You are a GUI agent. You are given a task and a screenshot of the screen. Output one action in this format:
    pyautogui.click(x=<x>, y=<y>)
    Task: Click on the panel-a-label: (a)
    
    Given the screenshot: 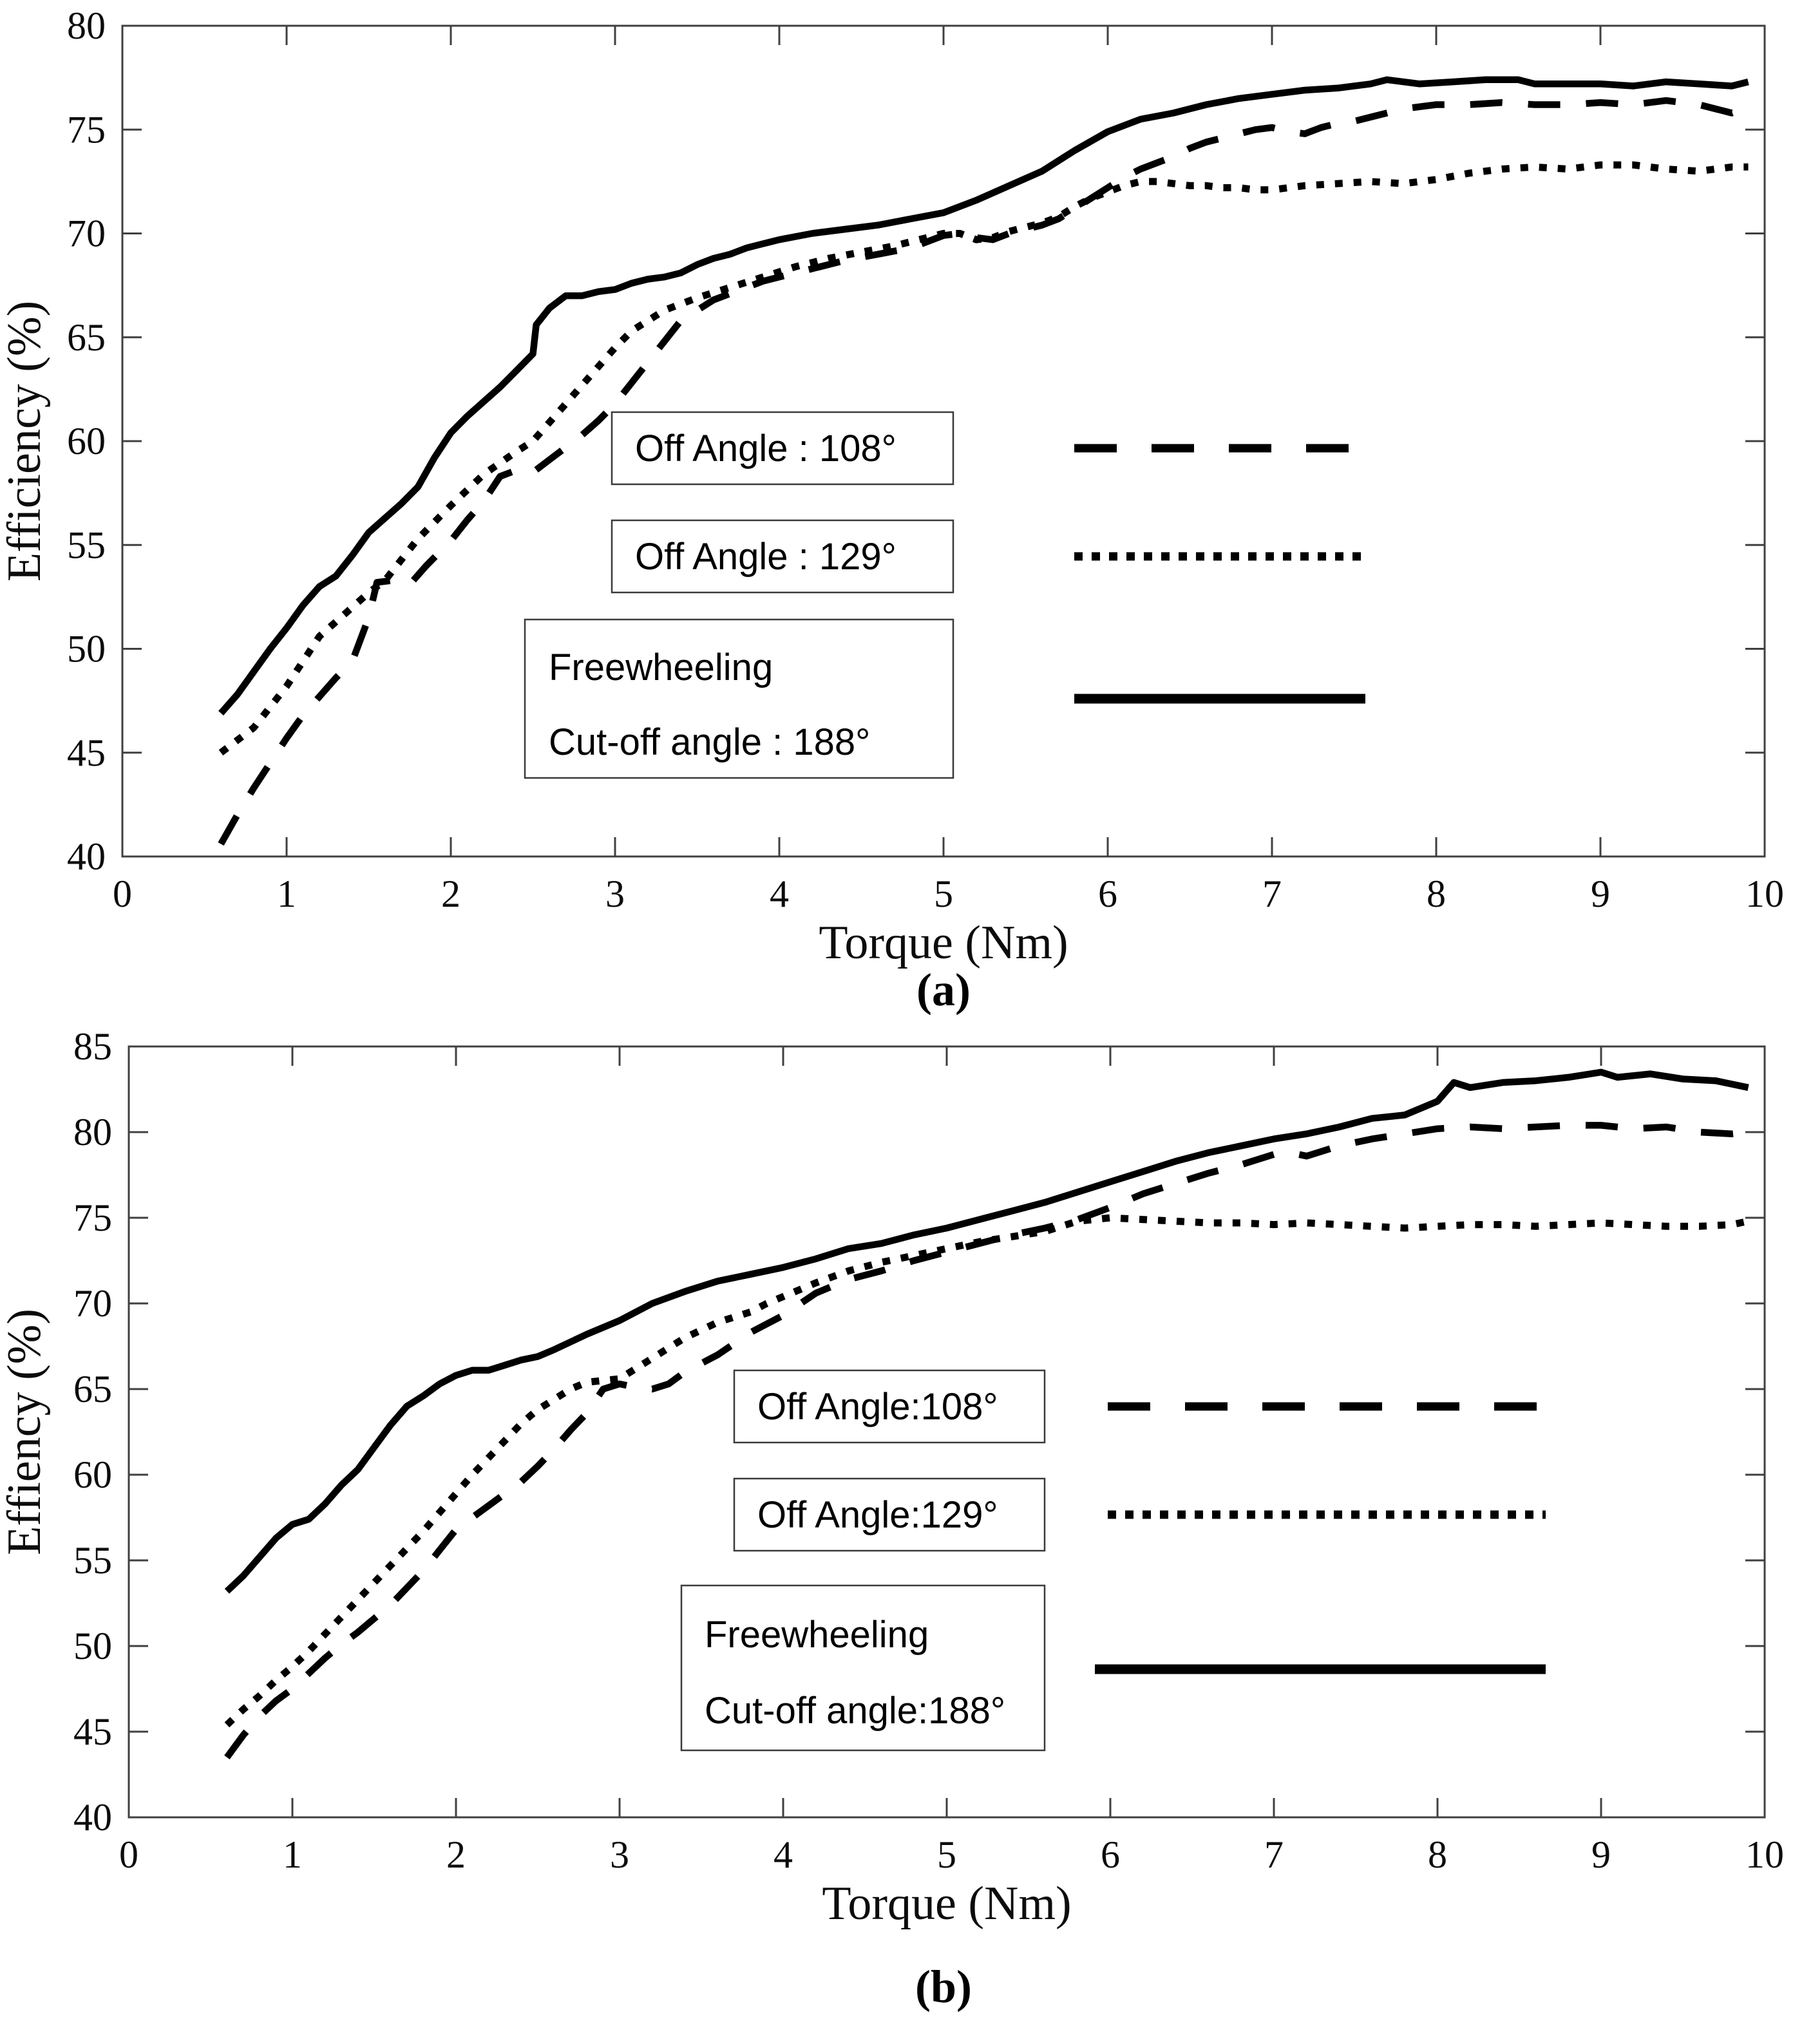 What is the action you would take?
    pyautogui.click(x=943, y=990)
    